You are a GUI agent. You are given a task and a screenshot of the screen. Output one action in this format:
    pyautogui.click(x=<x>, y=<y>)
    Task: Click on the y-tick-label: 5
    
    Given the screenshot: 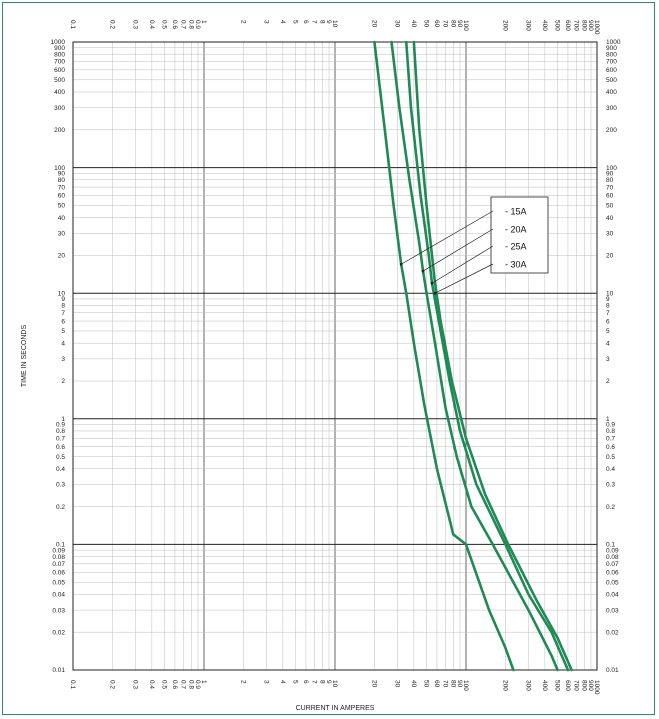 What is the action you would take?
    pyautogui.click(x=63, y=331)
    